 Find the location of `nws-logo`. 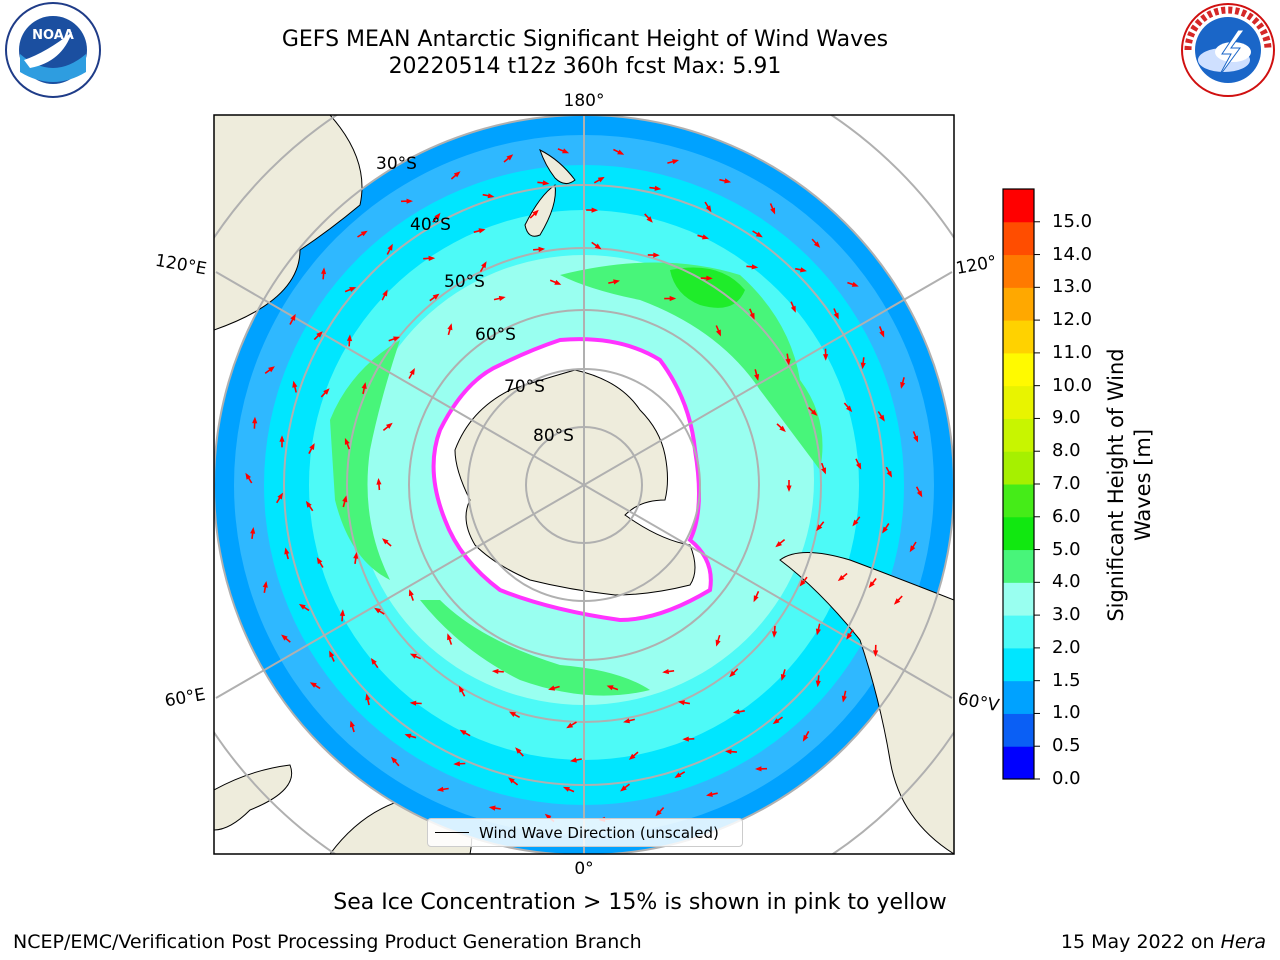

nws-logo is located at coordinates (1228, 50).